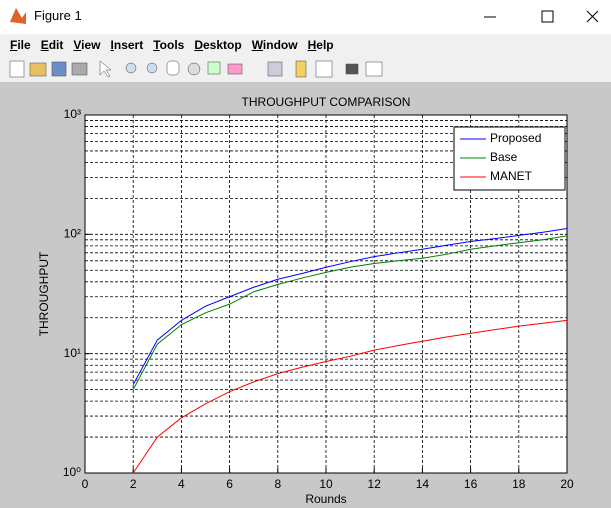 This screenshot has width=611, height=508. Describe the element at coordinates (305, 45) in the screenshot. I see `menu-bar: File Edit View Insert Tools Desktop Window Help` at that location.